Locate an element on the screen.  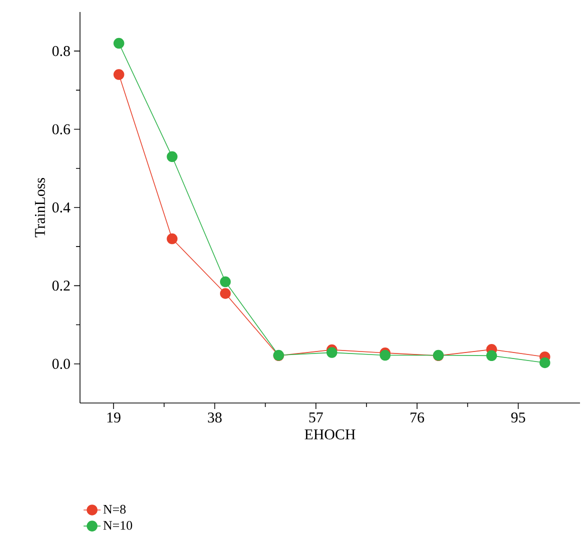
y-tick-label: 0.0 is located at coordinates (61, 363).